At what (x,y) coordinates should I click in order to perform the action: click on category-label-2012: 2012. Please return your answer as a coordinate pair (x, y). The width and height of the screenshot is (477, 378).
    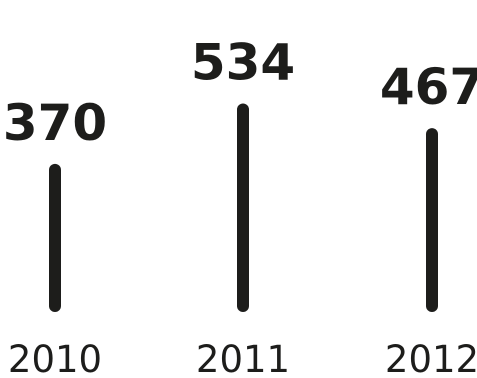
    Looking at the image, I should click on (431, 358).